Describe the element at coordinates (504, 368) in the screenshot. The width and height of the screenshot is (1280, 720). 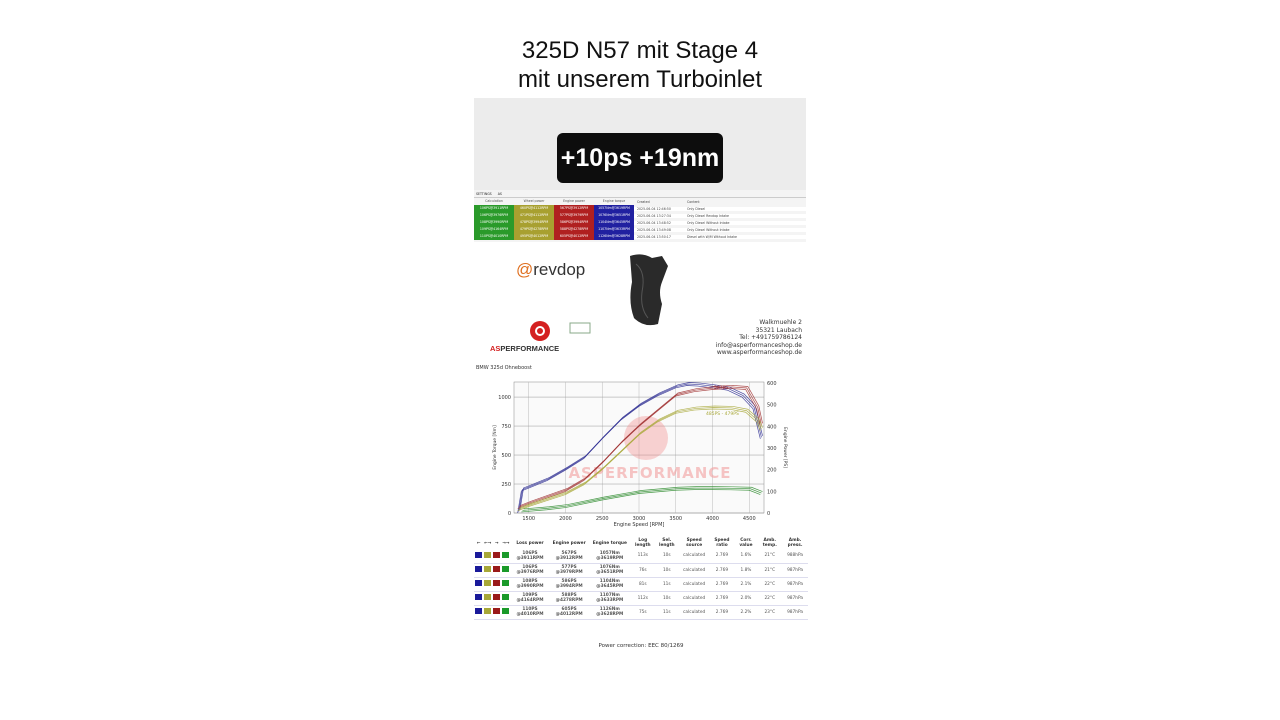
I see `chart-title: BMW 325d Ohneboost` at that location.